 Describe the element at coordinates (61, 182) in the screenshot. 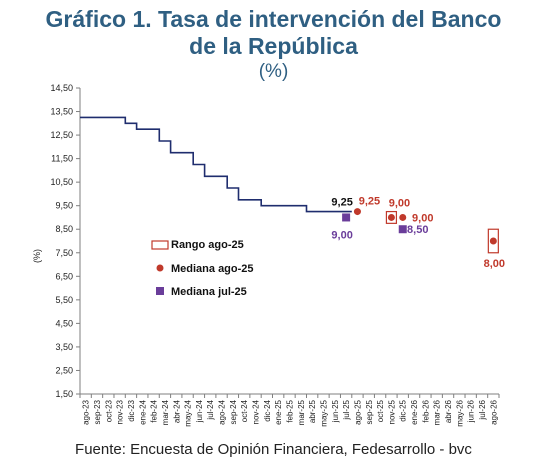

I see `y-tick-label: 10,50` at that location.